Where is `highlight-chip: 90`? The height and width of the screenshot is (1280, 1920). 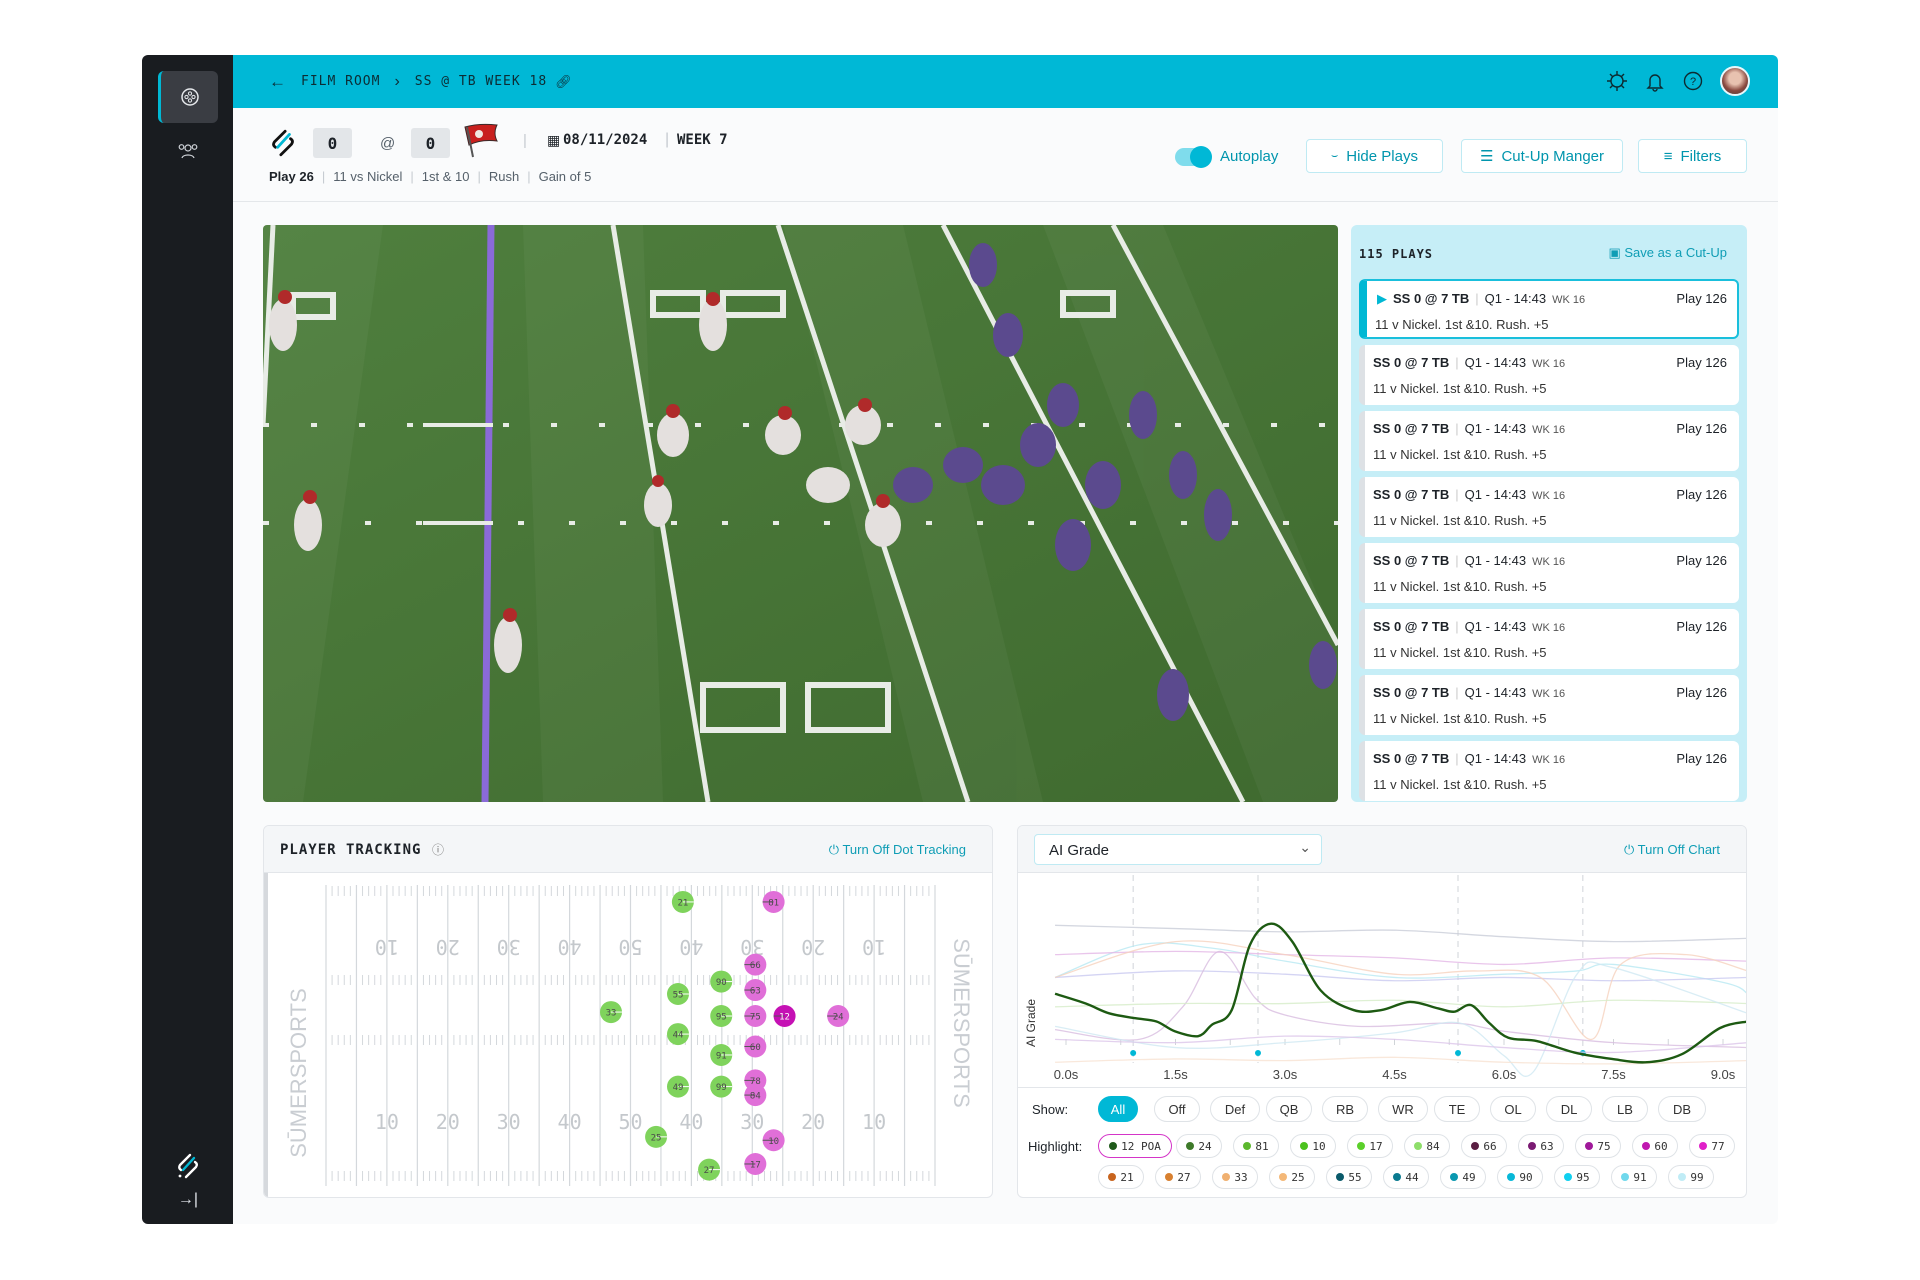
highlight-chip: 90 is located at coordinates (1520, 1177).